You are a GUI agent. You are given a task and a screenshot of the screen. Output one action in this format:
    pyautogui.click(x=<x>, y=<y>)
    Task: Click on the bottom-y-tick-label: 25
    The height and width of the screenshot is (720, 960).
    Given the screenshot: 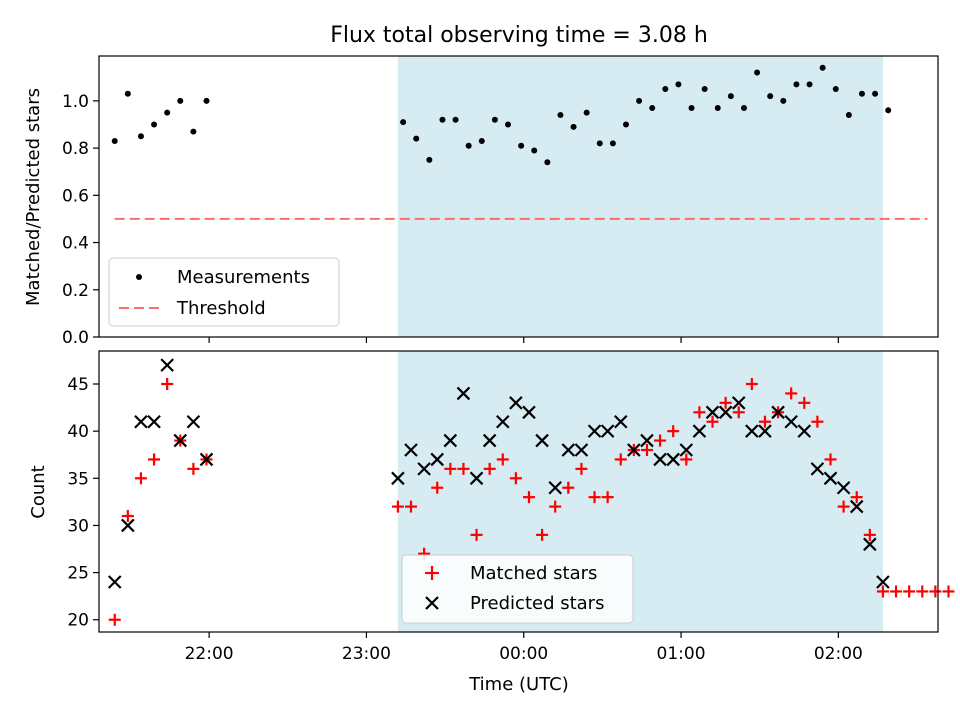 What is the action you would take?
    pyautogui.click(x=78, y=574)
    